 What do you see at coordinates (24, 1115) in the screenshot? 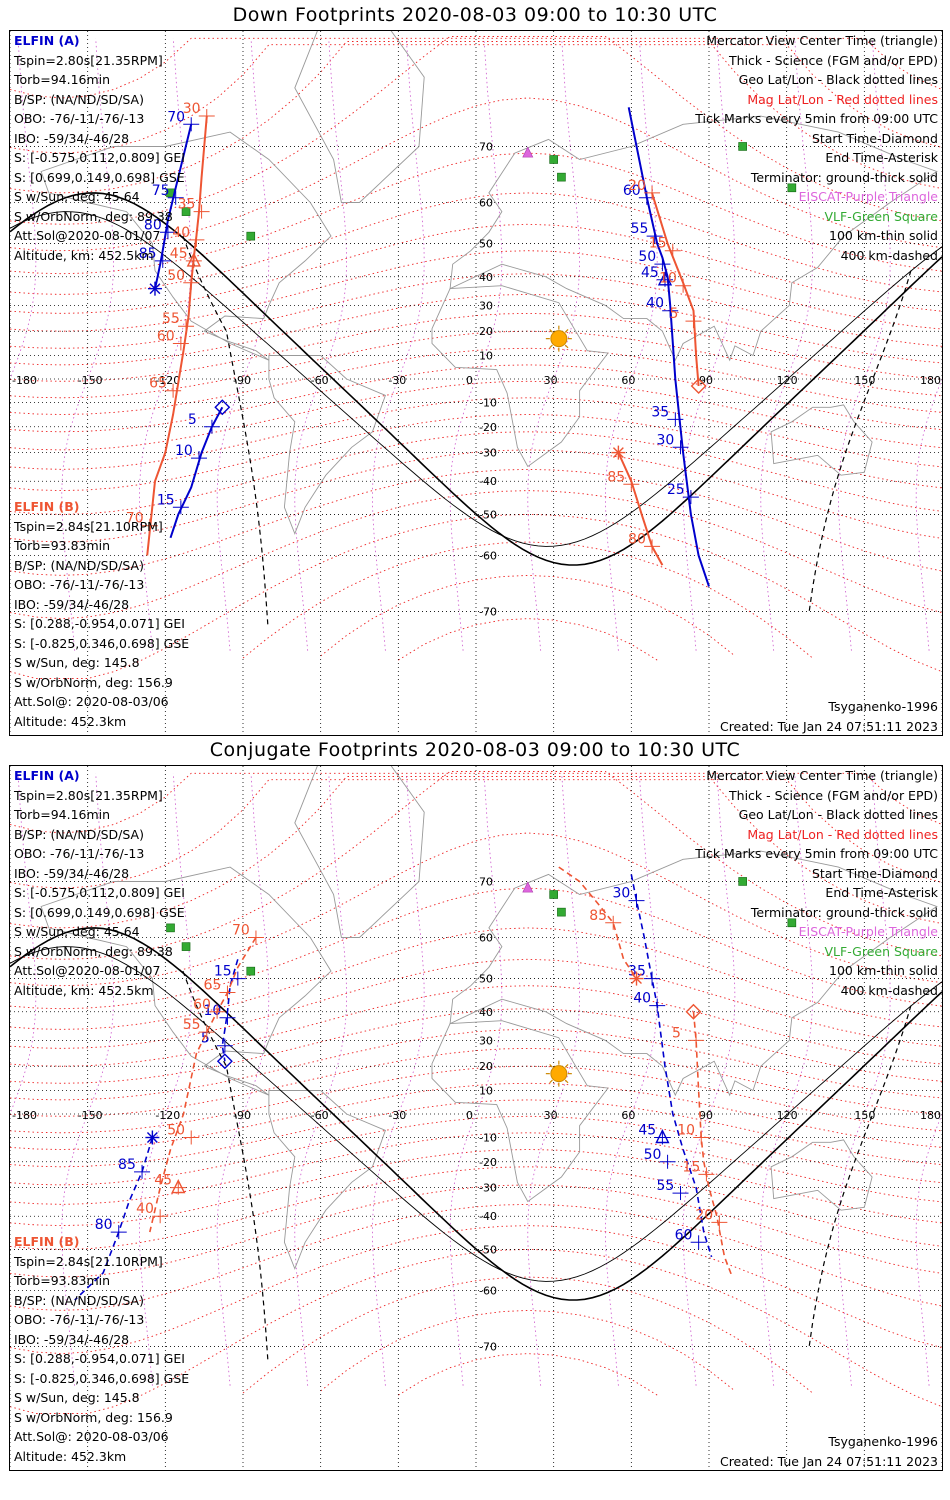
I see `lon-tick-label: -180` at bounding box center [24, 1115].